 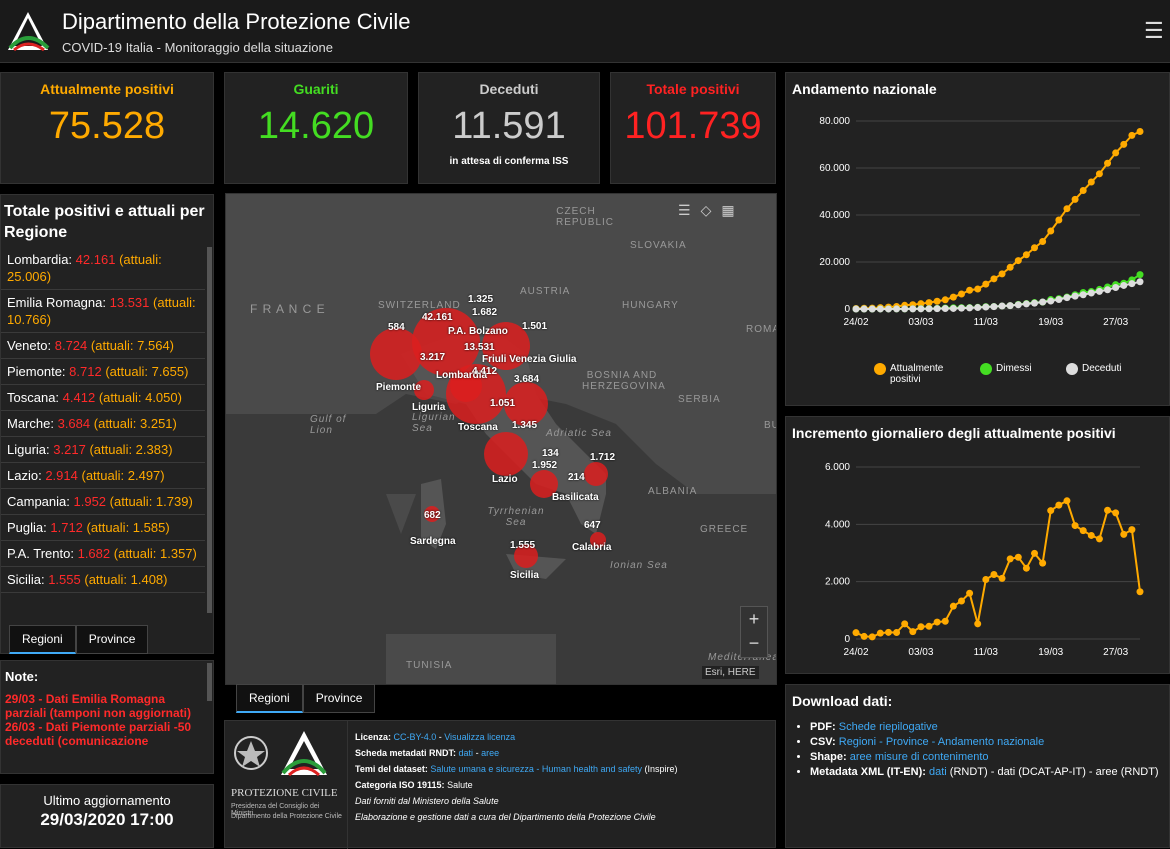 I want to click on licenza-view-link: Visualizza licenza, so click(x=480, y=737).